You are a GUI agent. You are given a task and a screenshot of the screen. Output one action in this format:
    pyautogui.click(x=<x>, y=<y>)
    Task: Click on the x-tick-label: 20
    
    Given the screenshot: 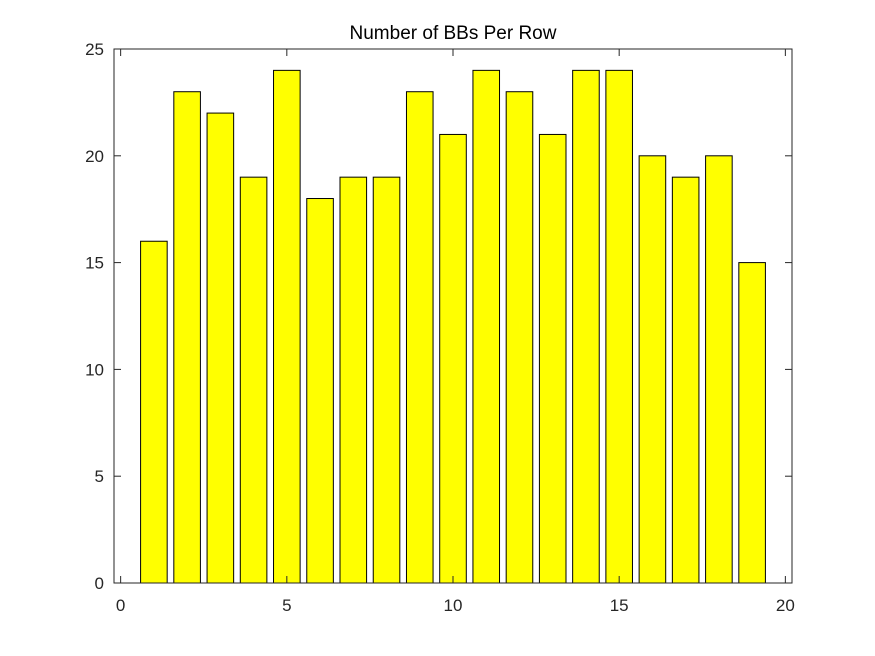 What is the action you would take?
    pyautogui.click(x=785, y=605)
    